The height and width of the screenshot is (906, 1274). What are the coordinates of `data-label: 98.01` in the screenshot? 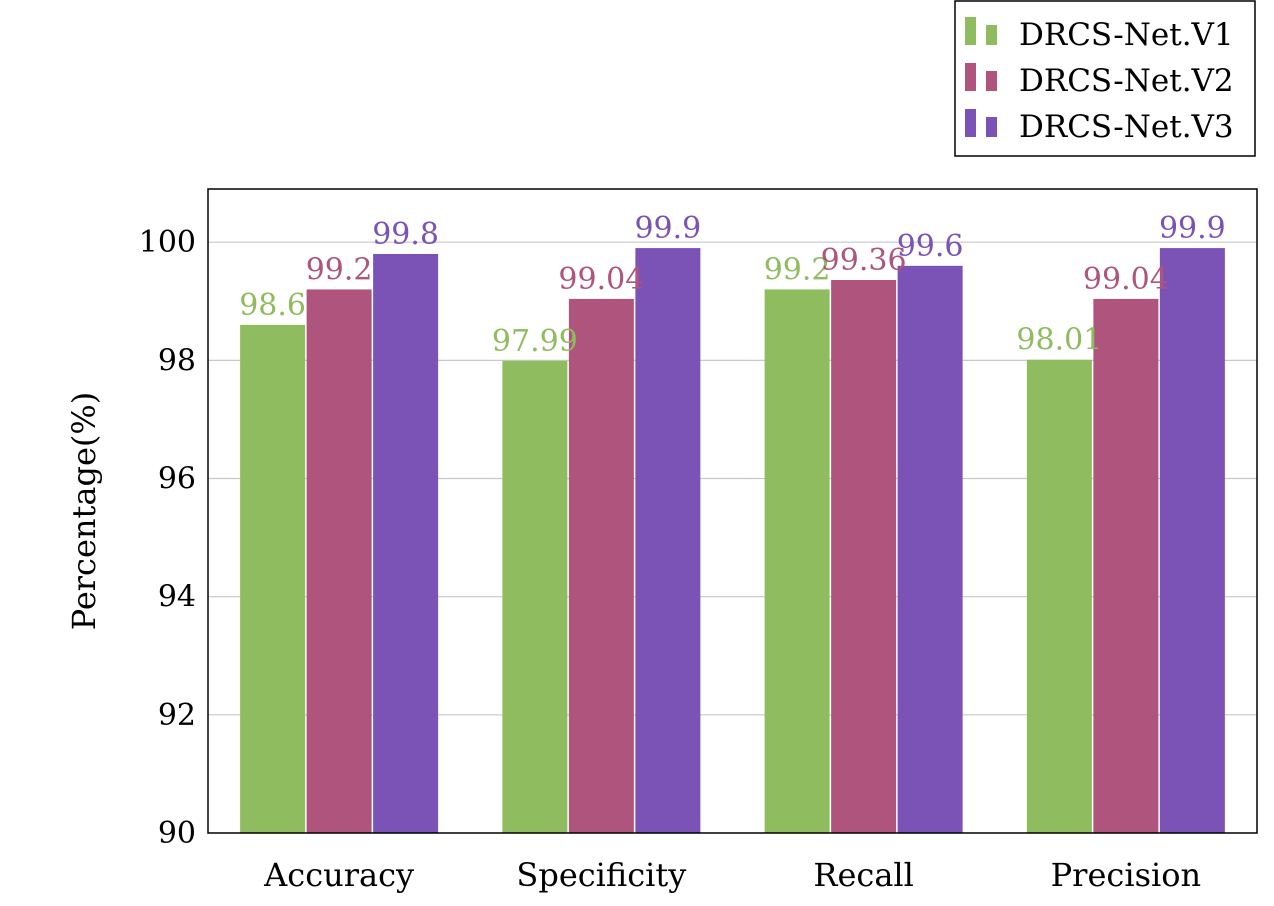 It's located at (1059, 340).